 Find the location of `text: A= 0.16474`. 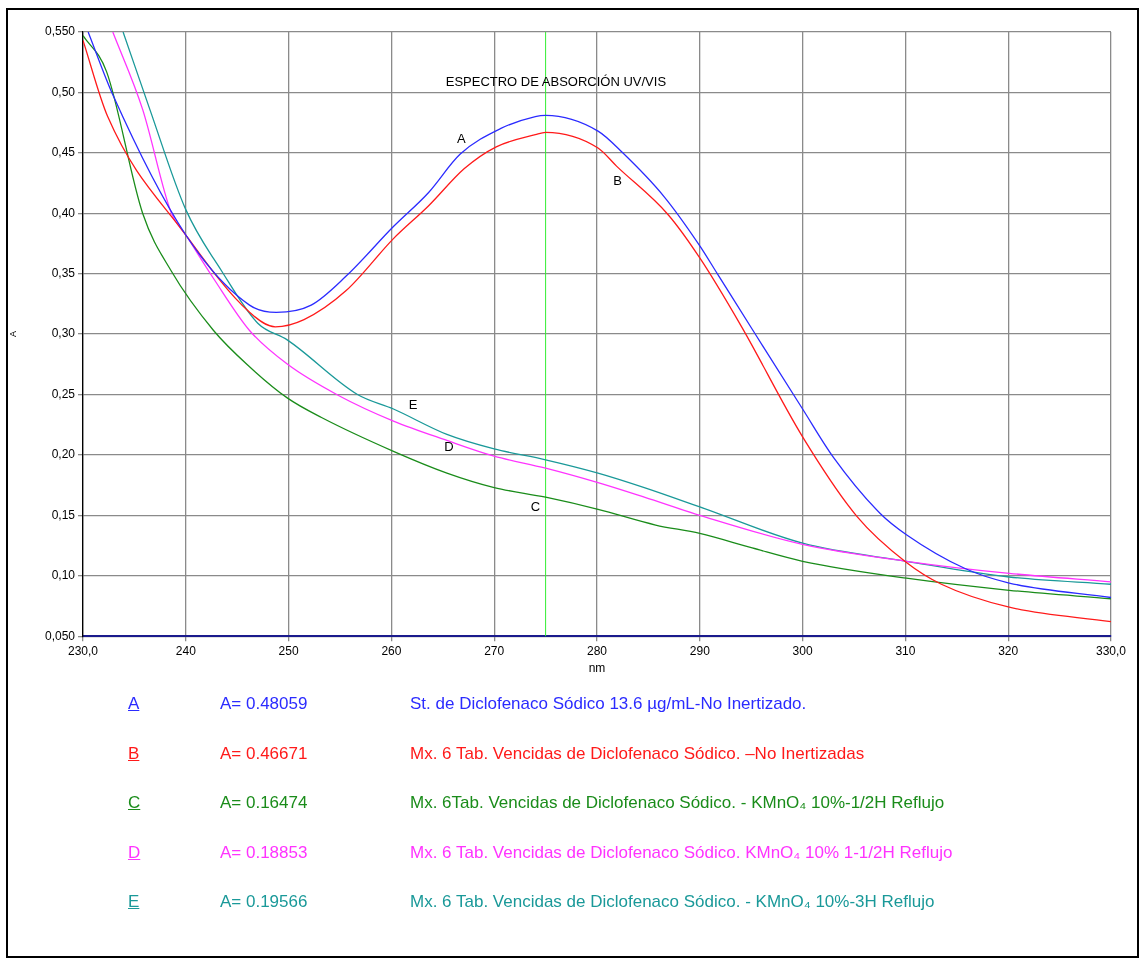

text: A= 0.16474 is located at coordinates (264, 803).